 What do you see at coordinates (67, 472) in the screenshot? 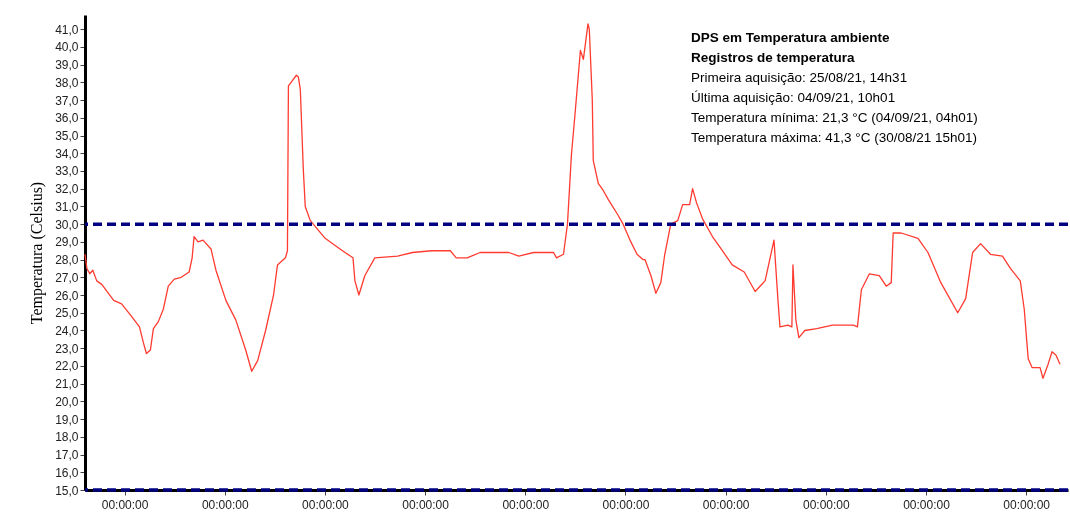
I see `y-tick-label: 16,0` at bounding box center [67, 472].